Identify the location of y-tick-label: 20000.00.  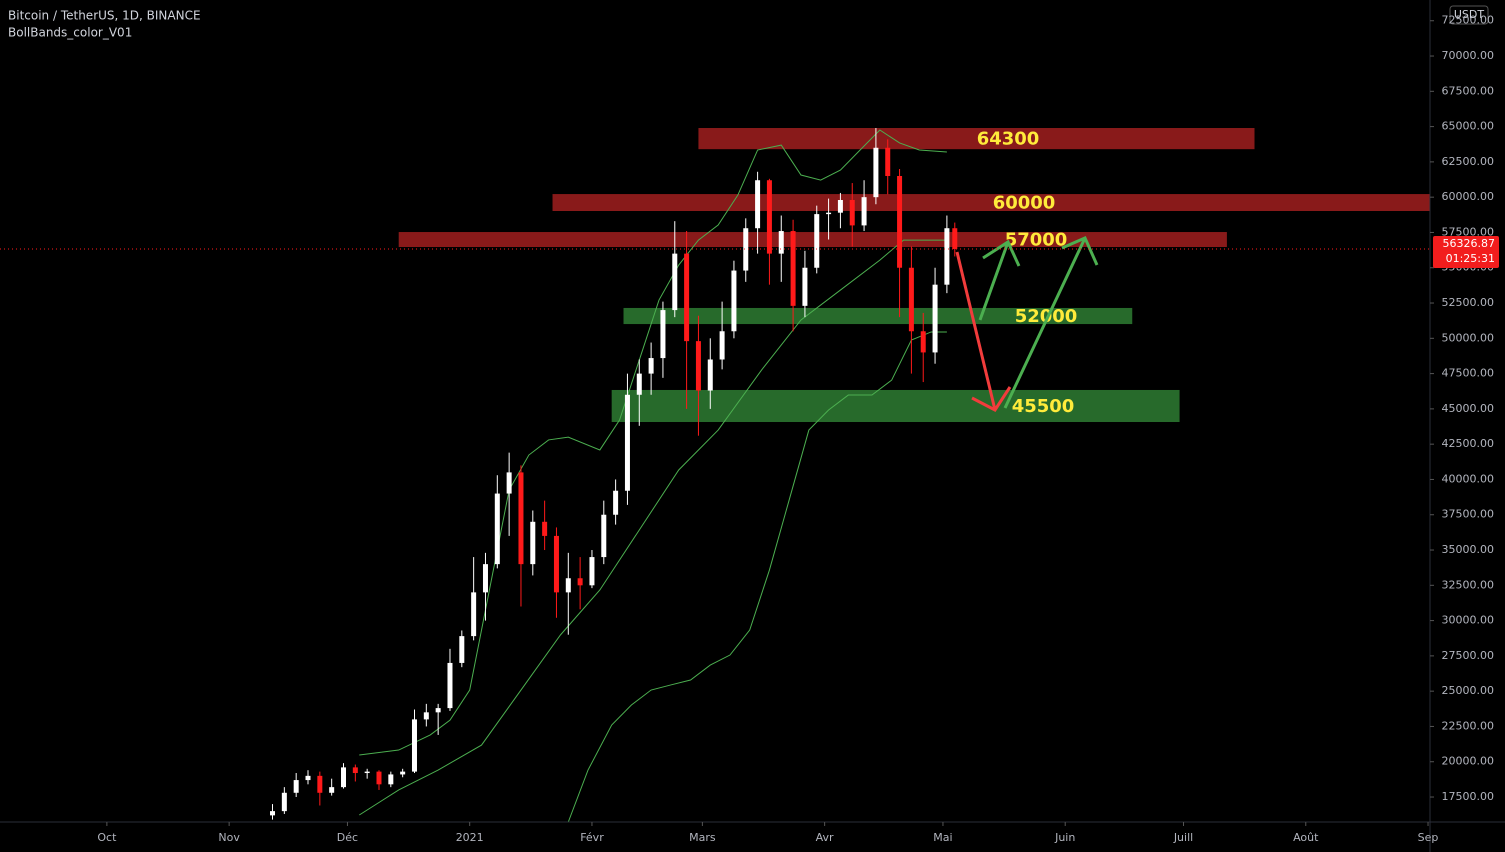
(1468, 761).